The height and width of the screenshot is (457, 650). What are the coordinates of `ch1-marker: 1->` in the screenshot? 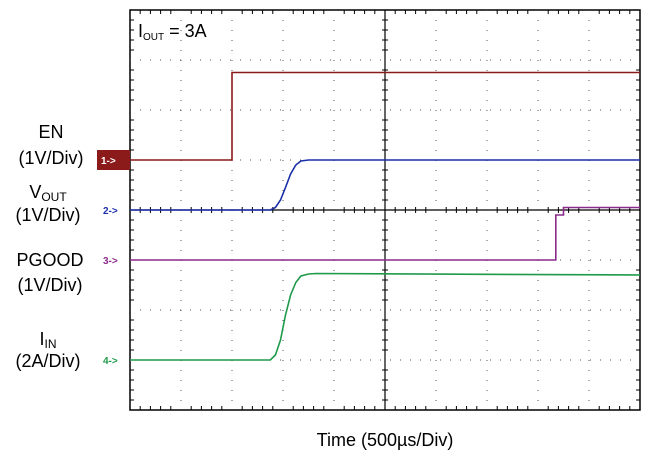 It's located at (108, 161).